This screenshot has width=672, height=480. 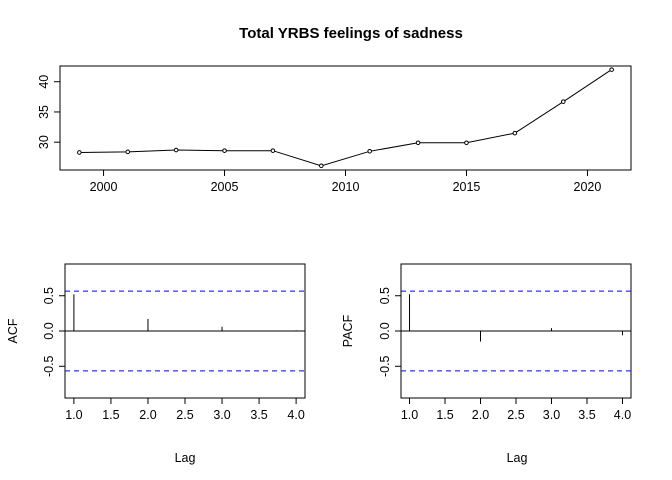 What do you see at coordinates (44, 112) in the screenshot?
I see `ts-y-tick-label: 35` at bounding box center [44, 112].